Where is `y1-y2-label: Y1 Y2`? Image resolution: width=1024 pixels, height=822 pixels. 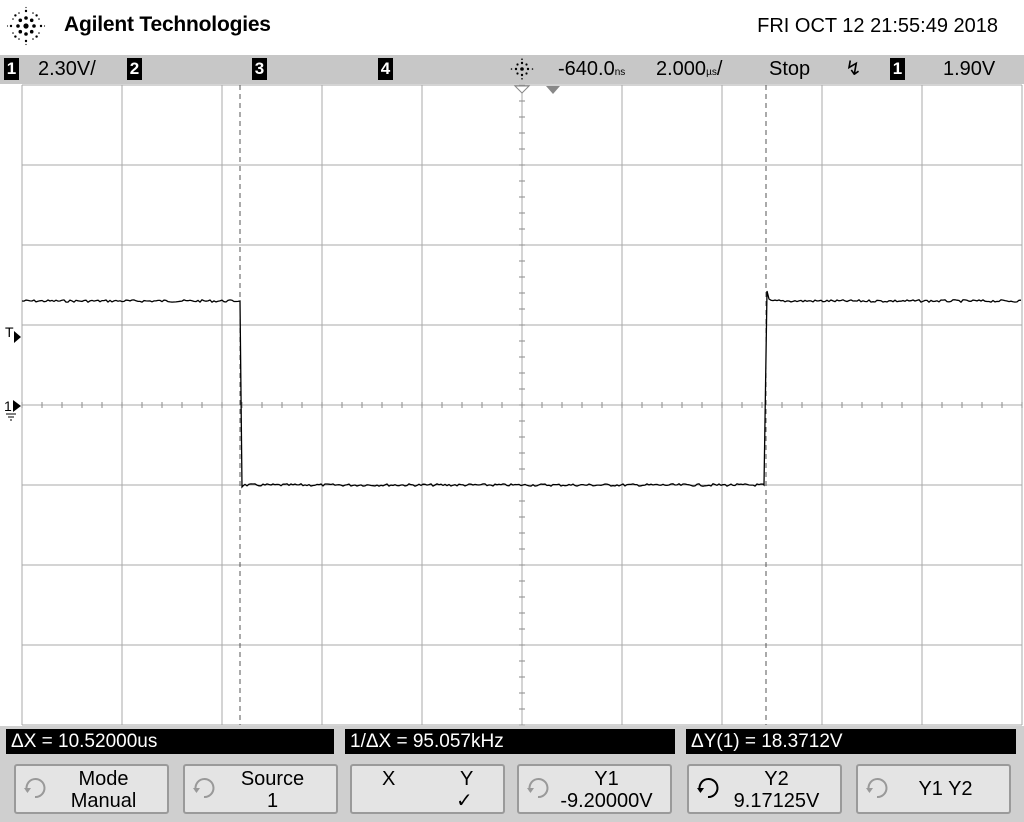 y1-y2-label: Y1 Y2 is located at coordinates (945, 789).